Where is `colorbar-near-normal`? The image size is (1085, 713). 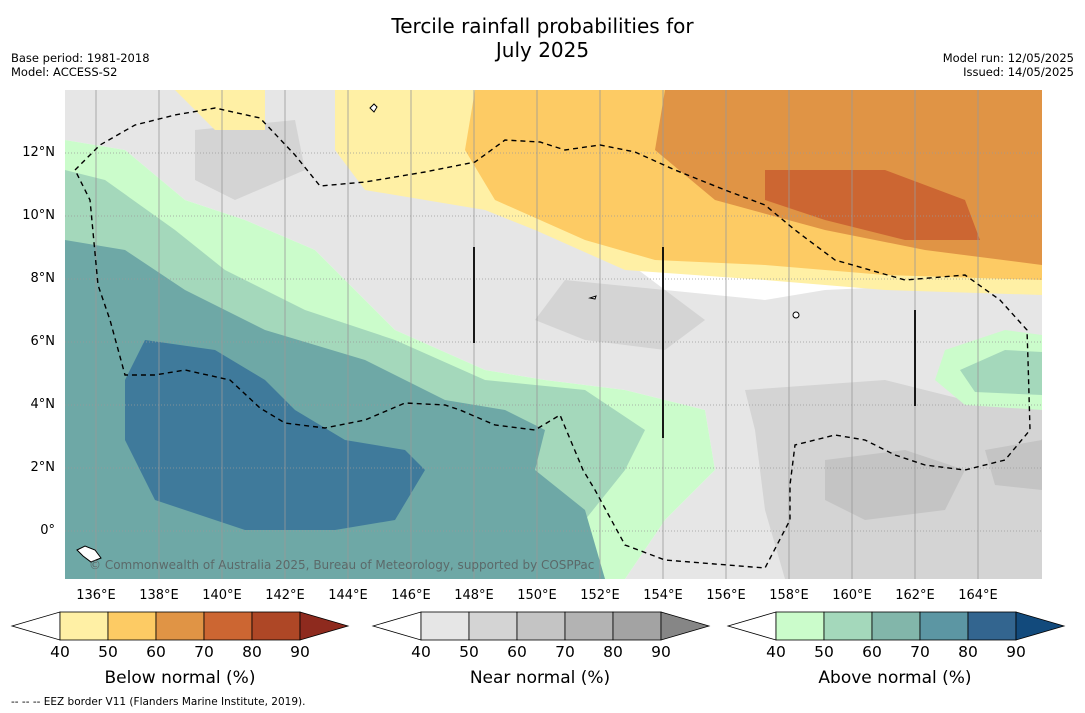
colorbar-near-normal is located at coordinates (541, 626).